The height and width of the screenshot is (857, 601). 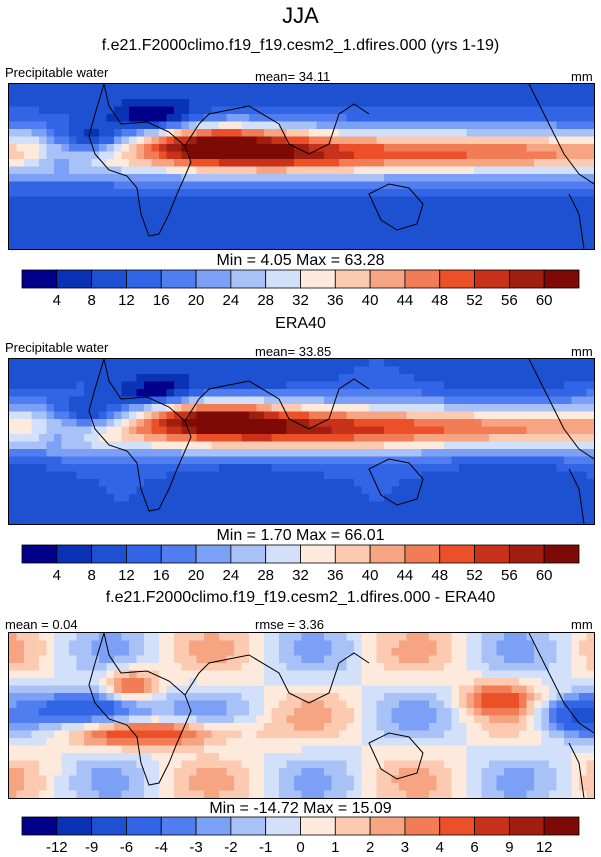 I want to click on panel-2-title: ERA40, so click(x=300, y=323).